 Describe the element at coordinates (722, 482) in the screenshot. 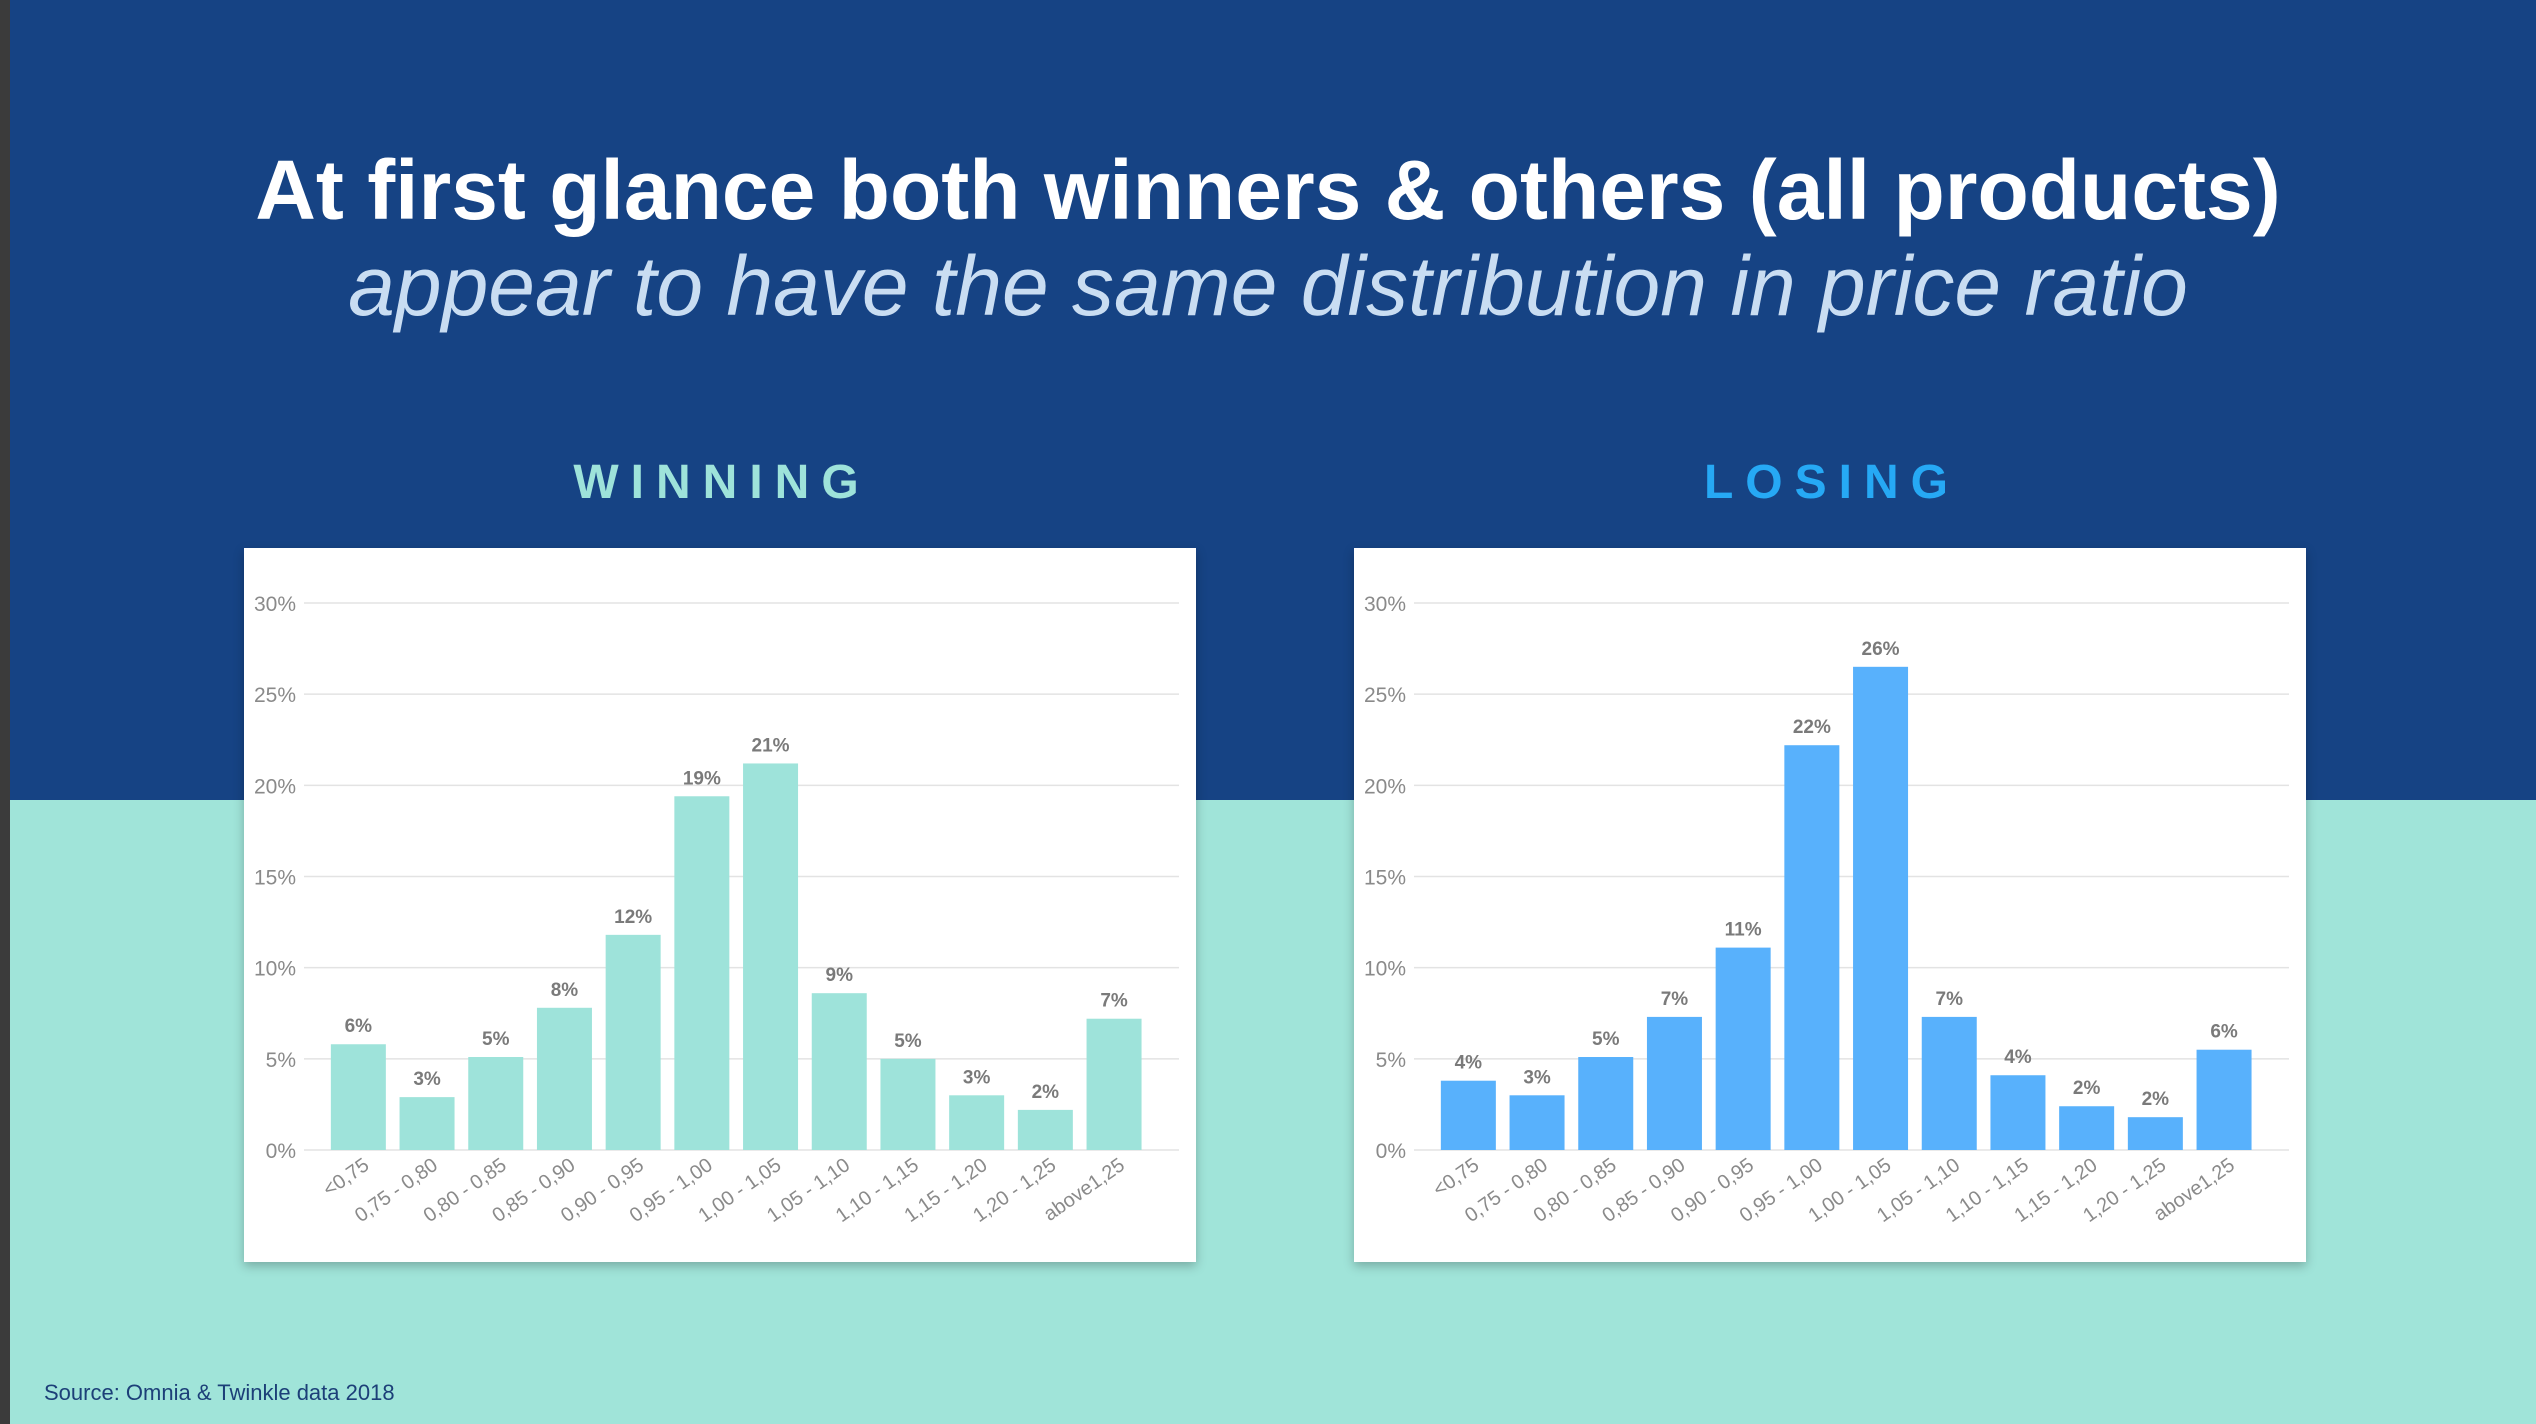

I see `winning-label: WINNING` at that location.